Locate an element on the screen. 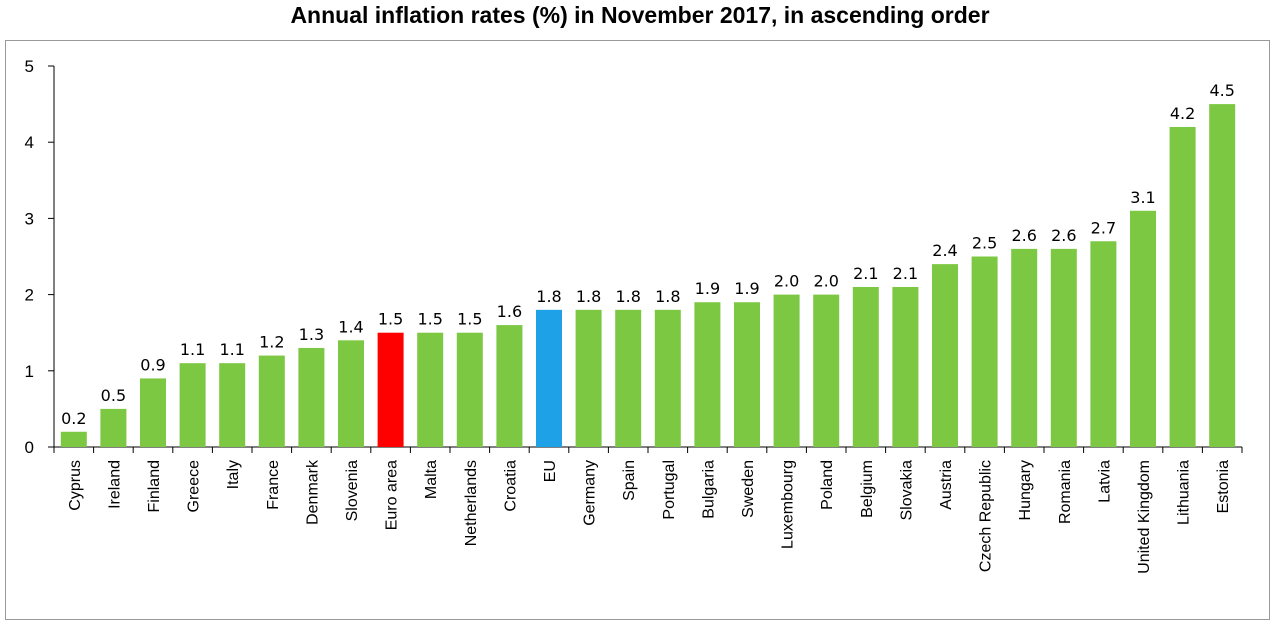  x-tick-label: Sweden is located at coordinates (748, 489).